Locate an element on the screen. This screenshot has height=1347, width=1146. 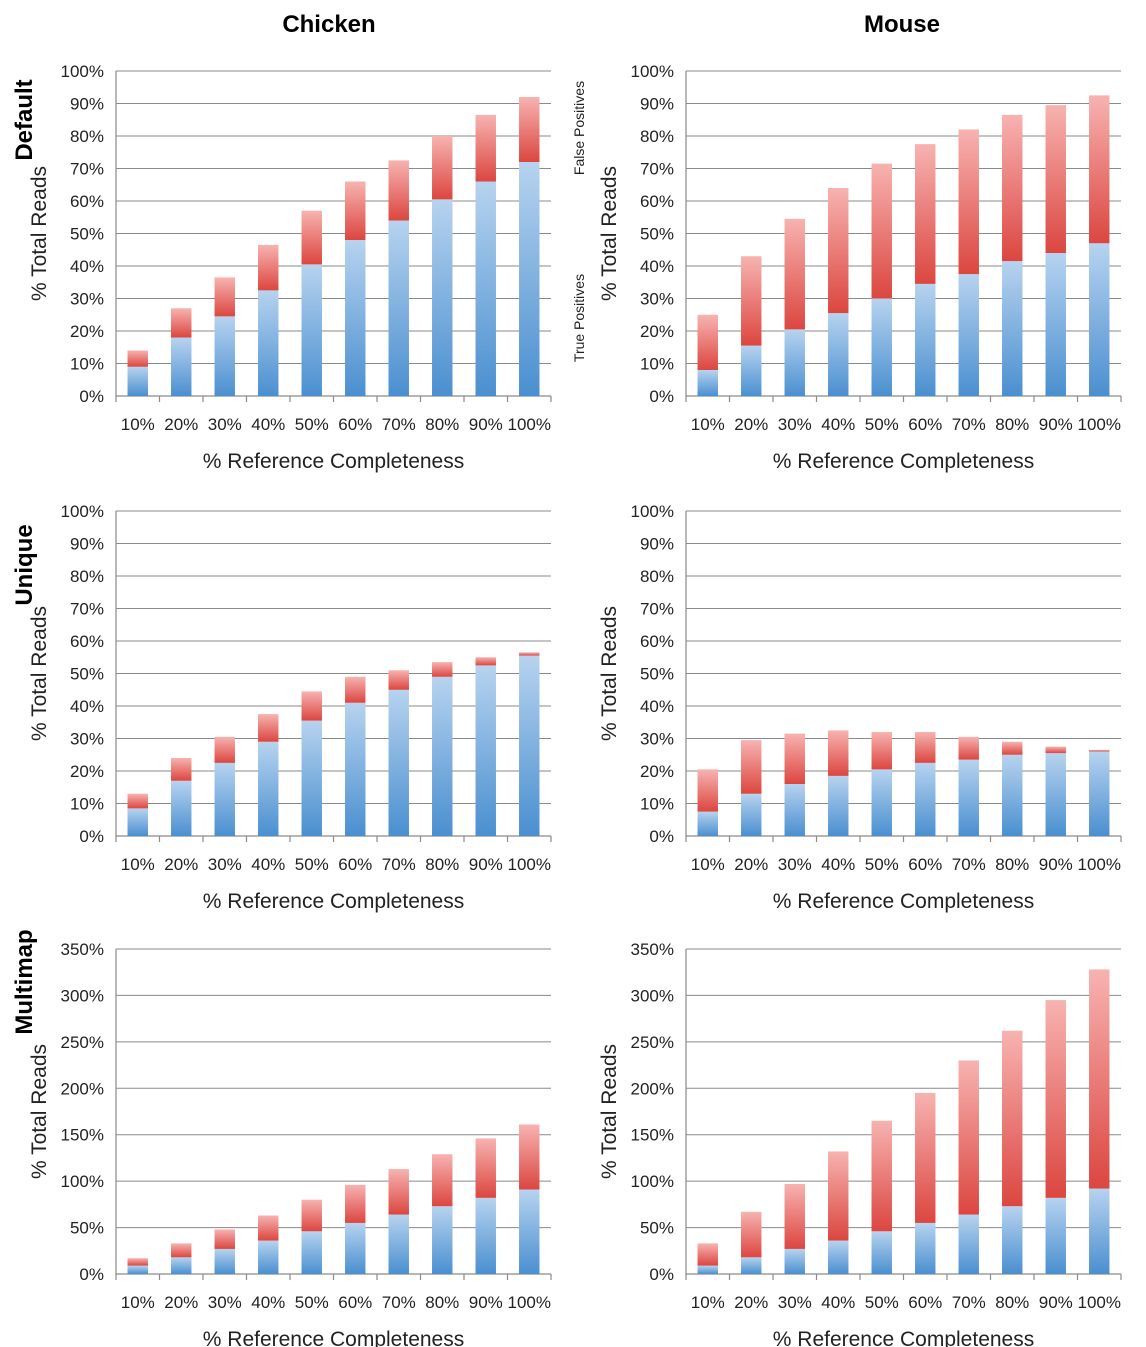
y-tick-label: 200% is located at coordinates (82, 1088).